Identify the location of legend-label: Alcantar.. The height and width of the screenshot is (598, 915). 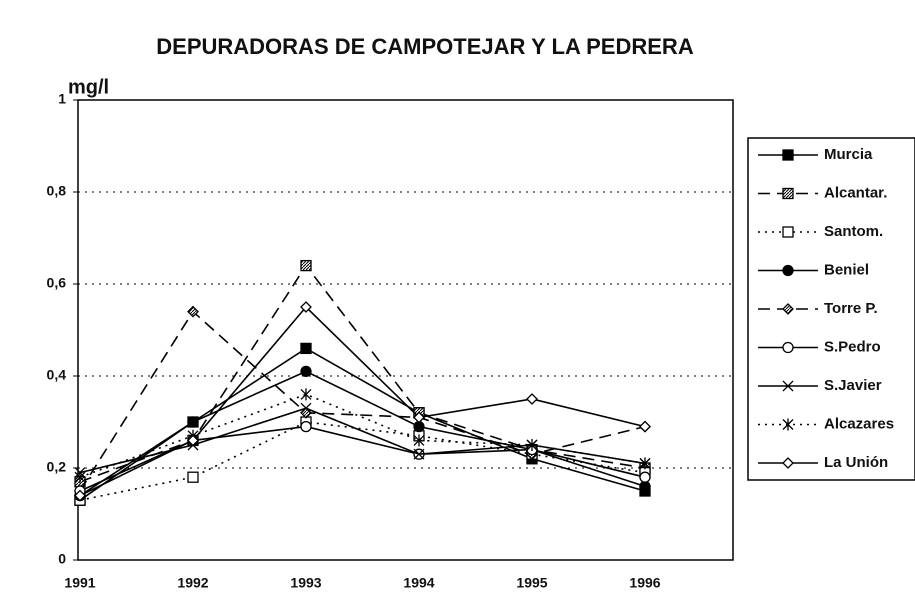
(855, 192).